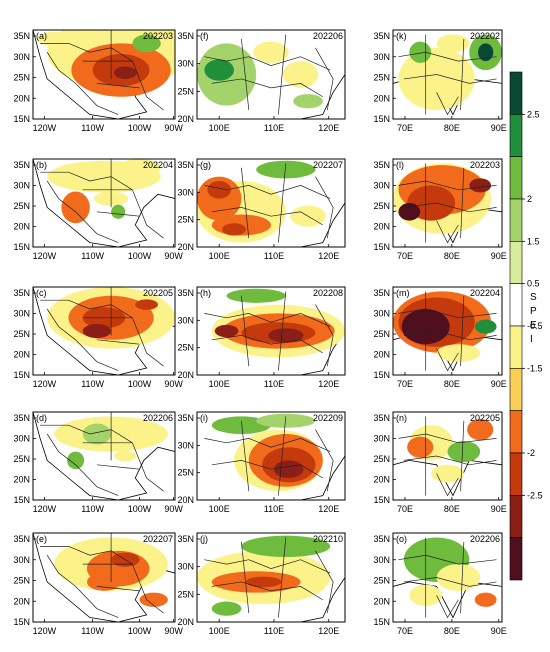  I want to click on map-panel: (j) 202210 35N 30N 25N 20N 100E 110E 120E, so click(261, 584).